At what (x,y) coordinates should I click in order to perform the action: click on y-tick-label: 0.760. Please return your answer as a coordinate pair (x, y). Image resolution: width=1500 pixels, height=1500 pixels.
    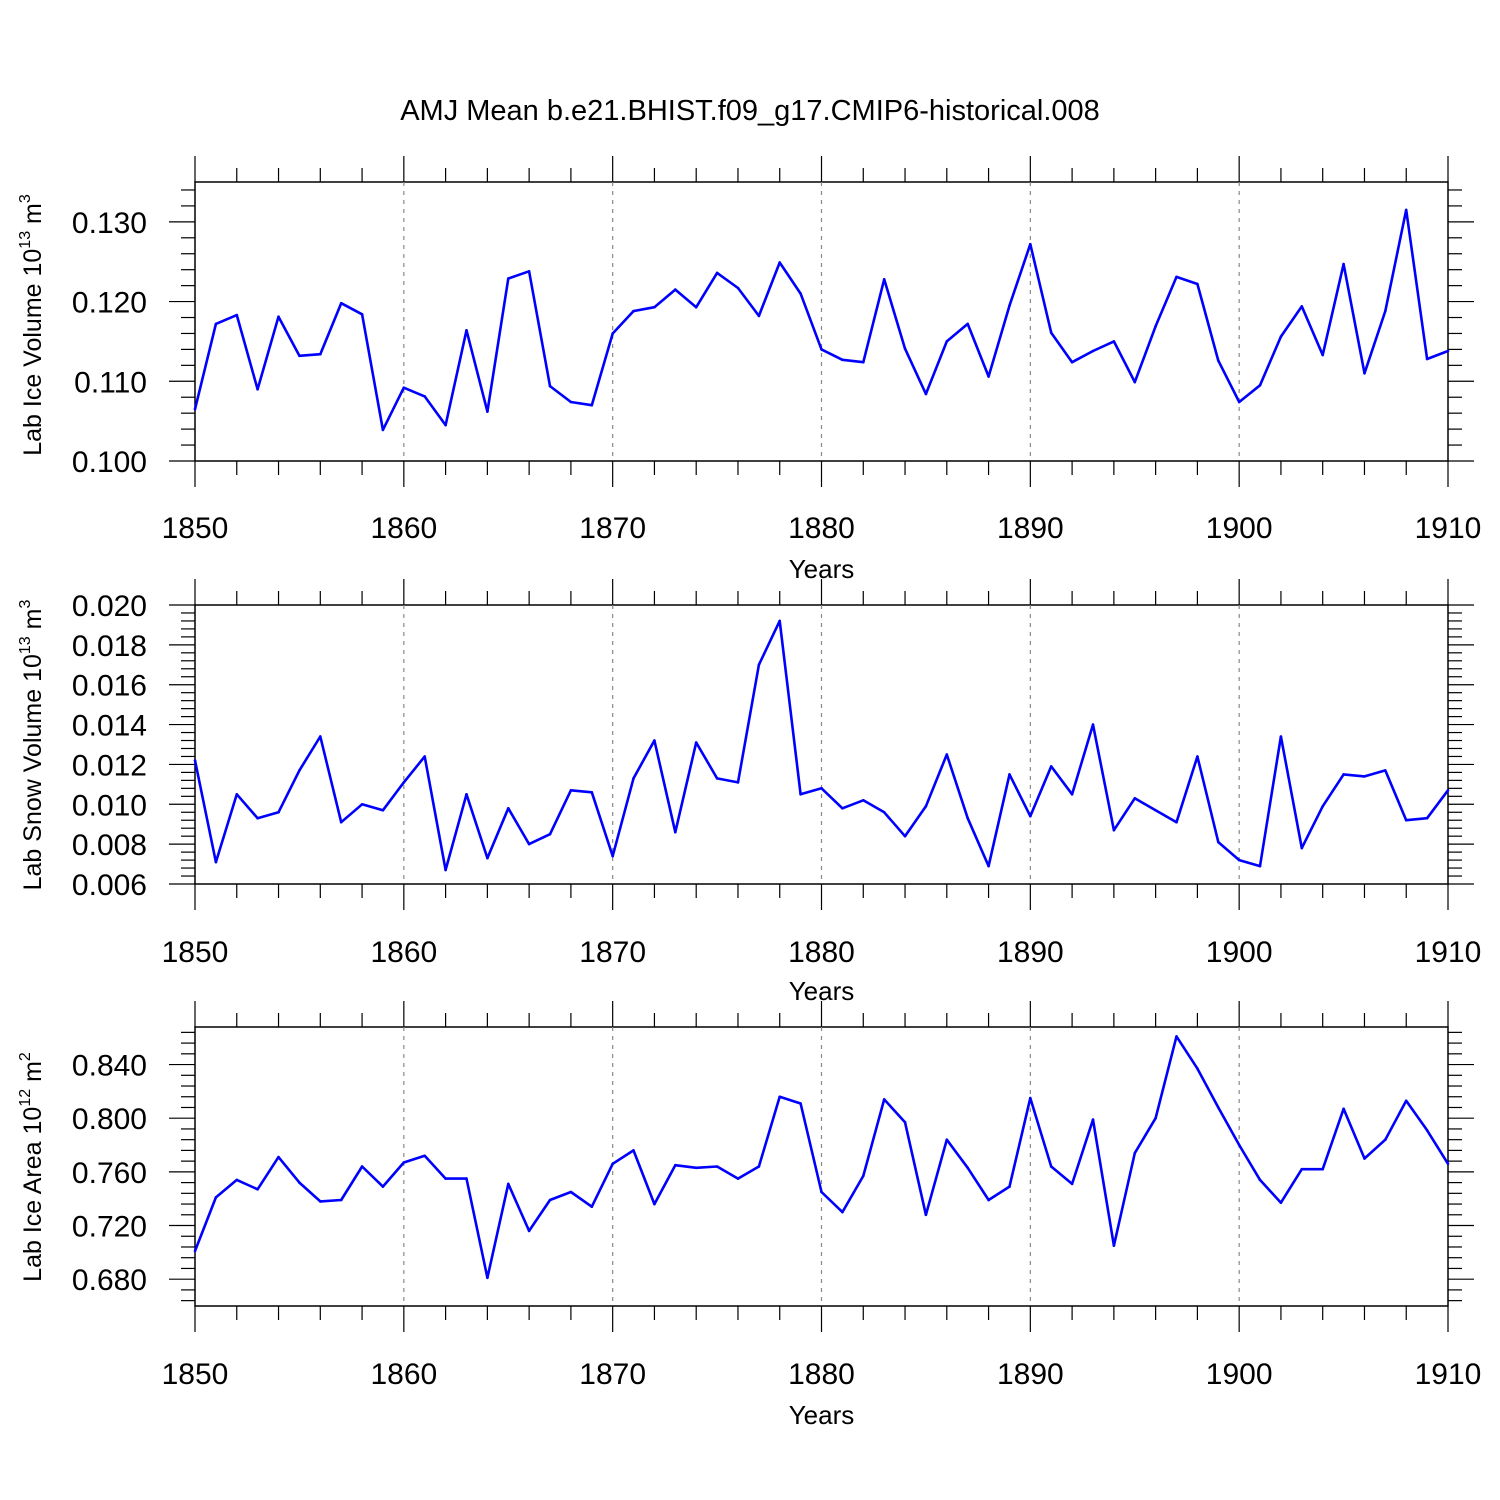
    Looking at the image, I should click on (109, 1173).